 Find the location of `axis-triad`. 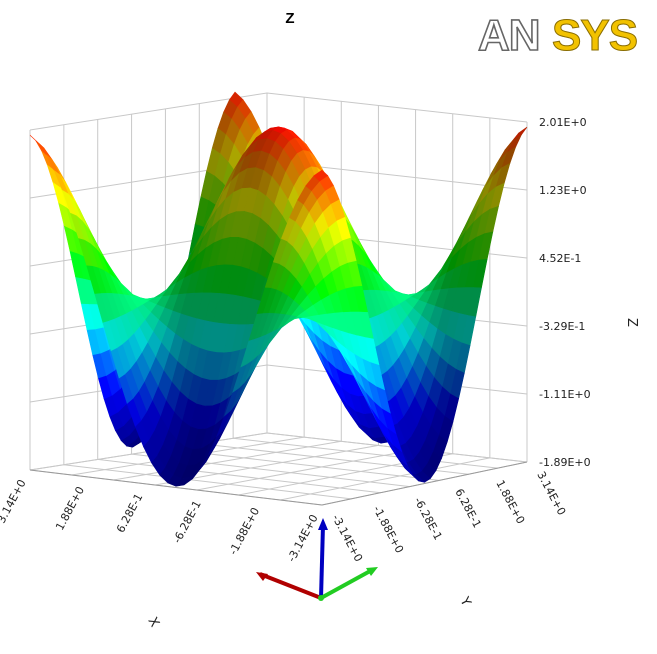

axis-triad is located at coordinates (317, 559).